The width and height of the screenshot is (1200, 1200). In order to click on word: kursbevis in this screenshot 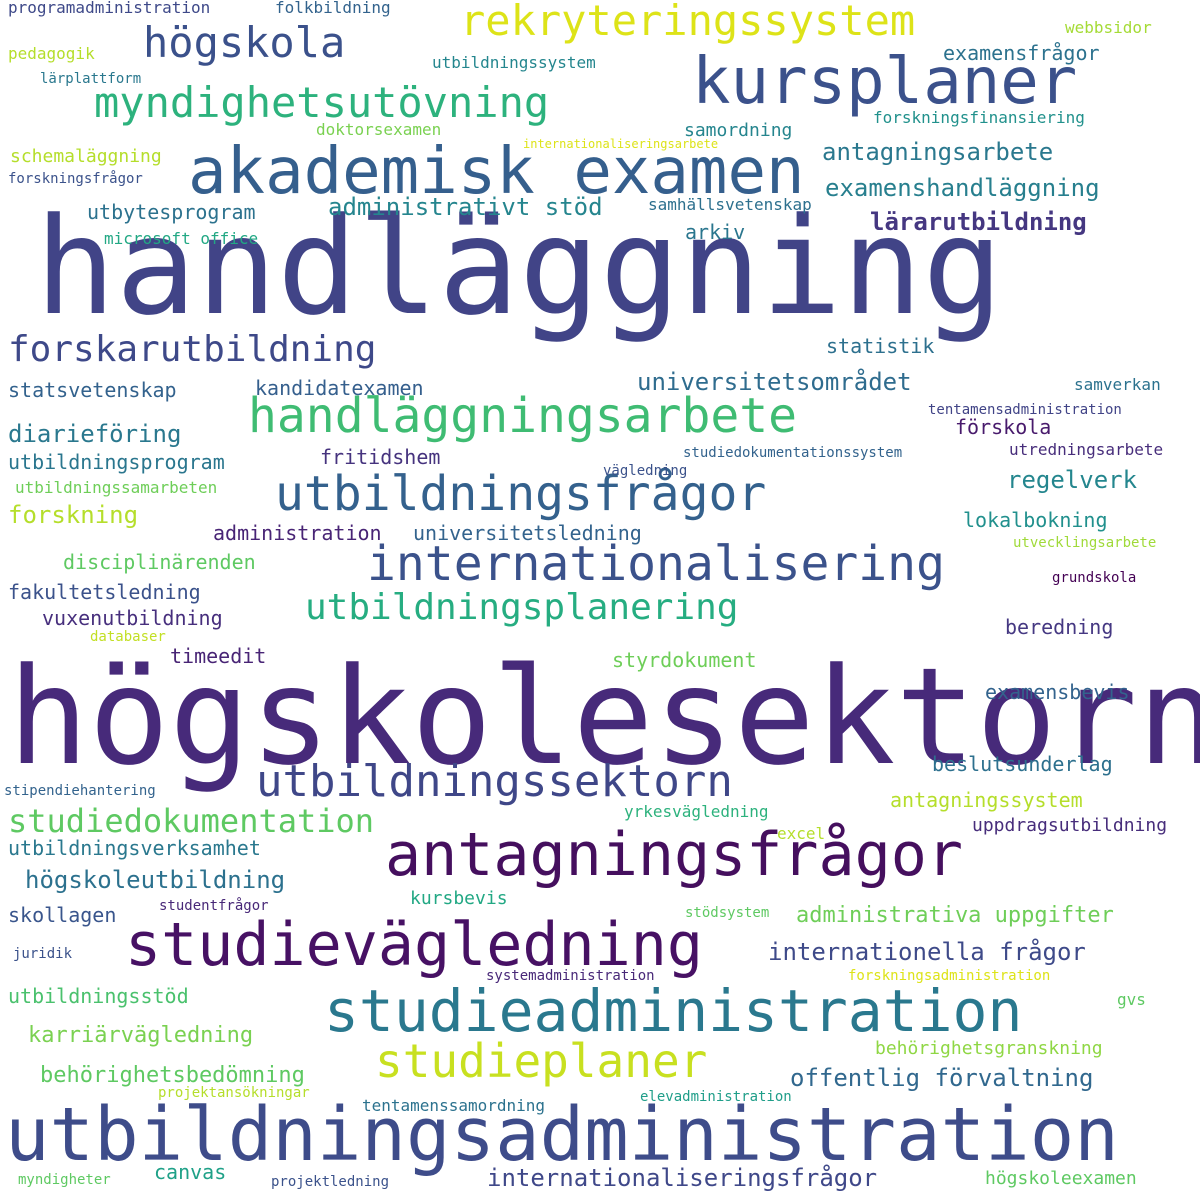, I will do `click(459, 898)`.